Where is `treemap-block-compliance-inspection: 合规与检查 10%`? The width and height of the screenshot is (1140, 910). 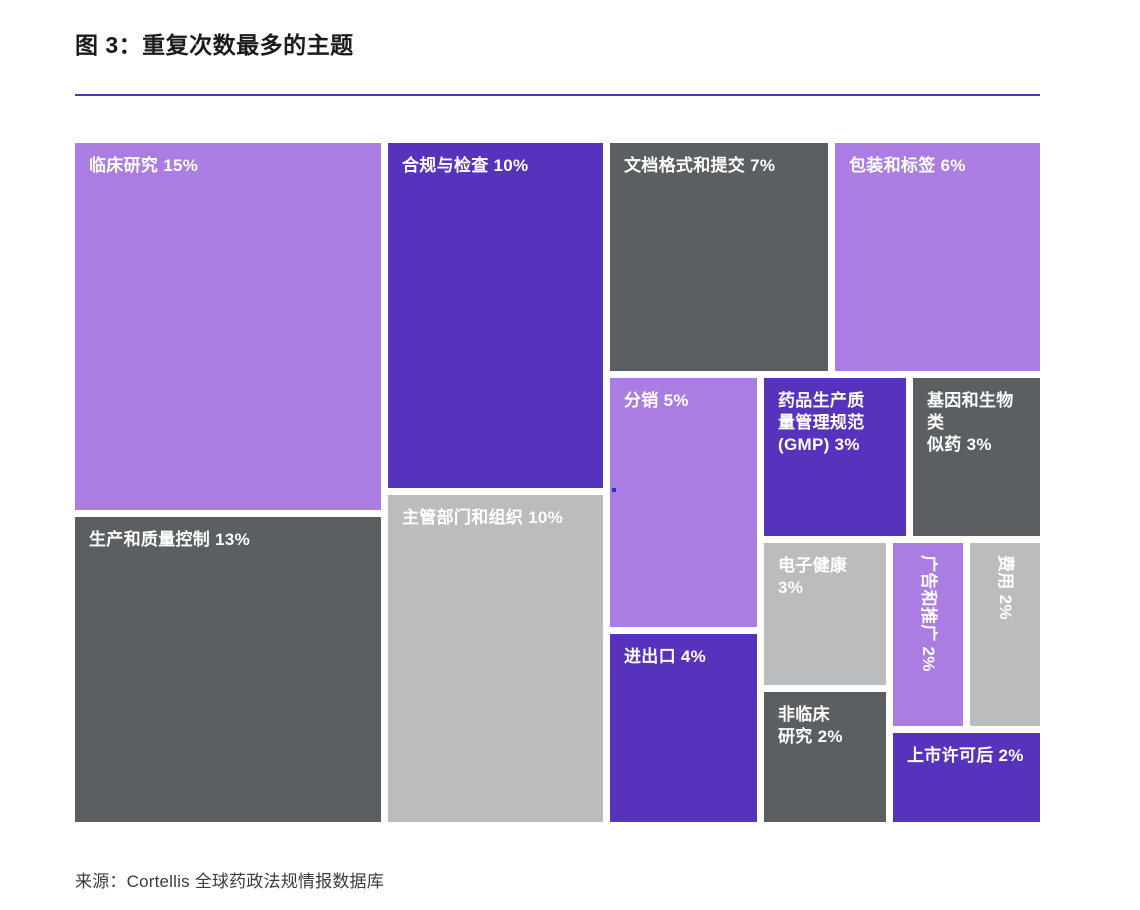 treemap-block-compliance-inspection: 合规与检查 10% is located at coordinates (495, 315).